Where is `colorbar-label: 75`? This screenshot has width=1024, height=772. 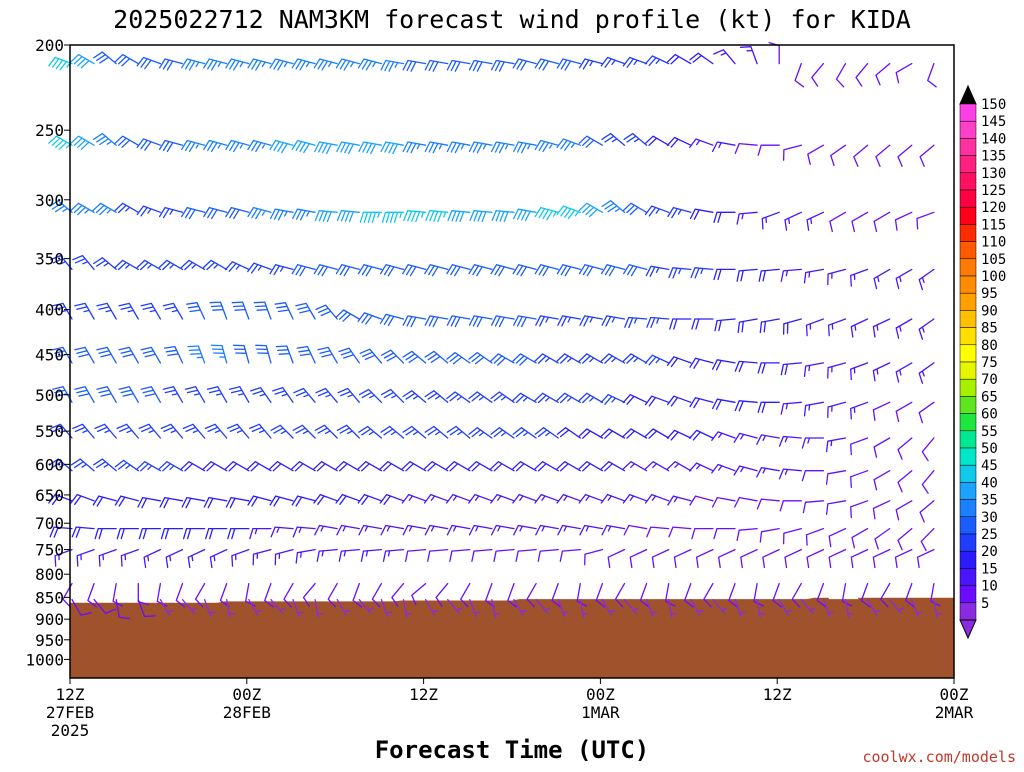
colorbar-label: 75 is located at coordinates (989, 363).